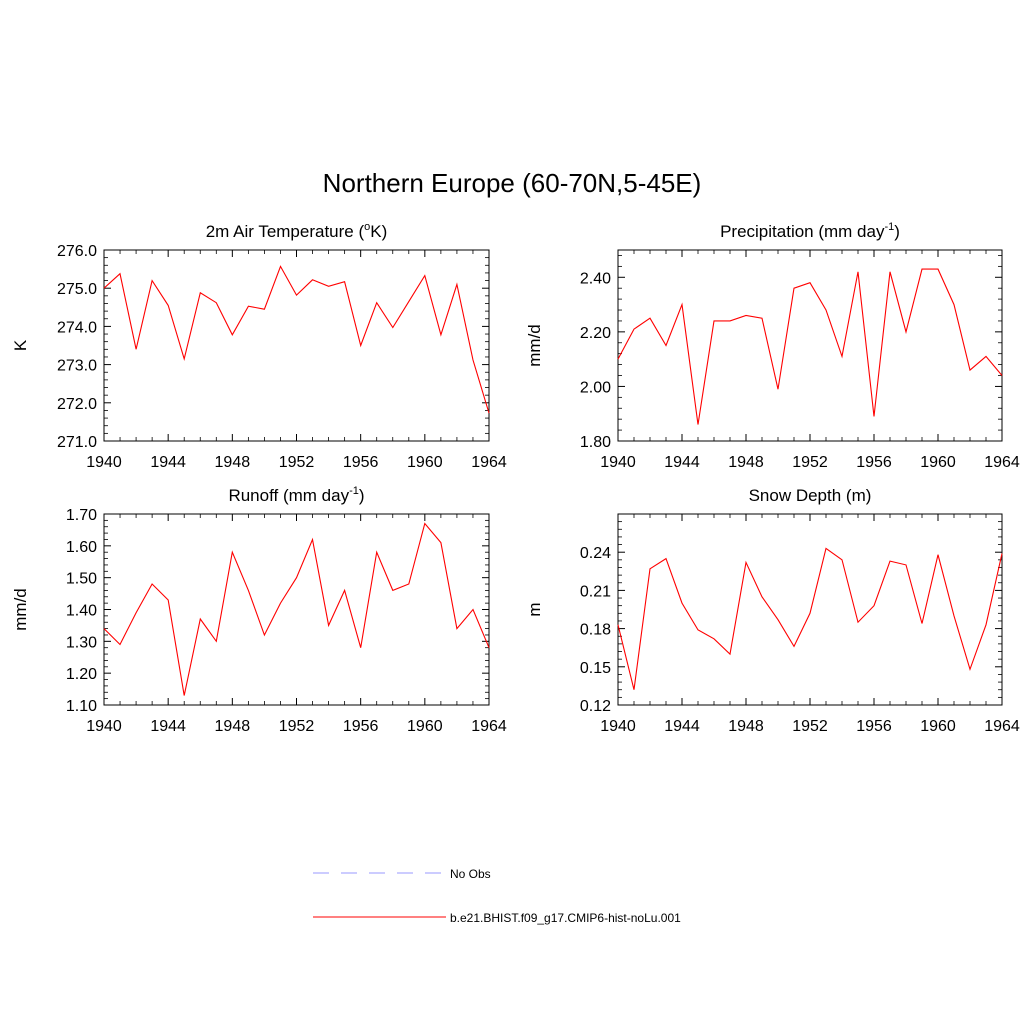 This screenshot has height=1024, width=1024. I want to click on y-tick-label: 0.21, so click(595, 591).